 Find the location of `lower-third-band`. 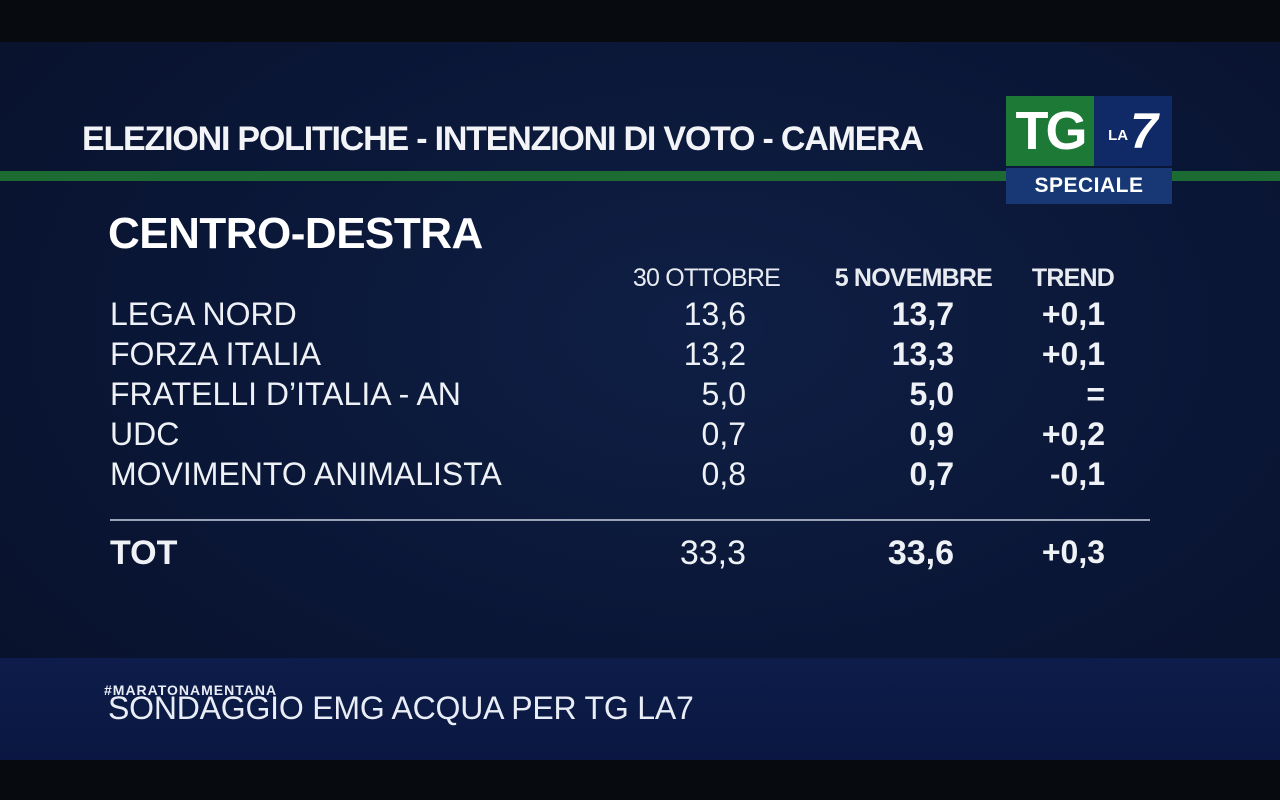

lower-third-band is located at coordinates (640, 709).